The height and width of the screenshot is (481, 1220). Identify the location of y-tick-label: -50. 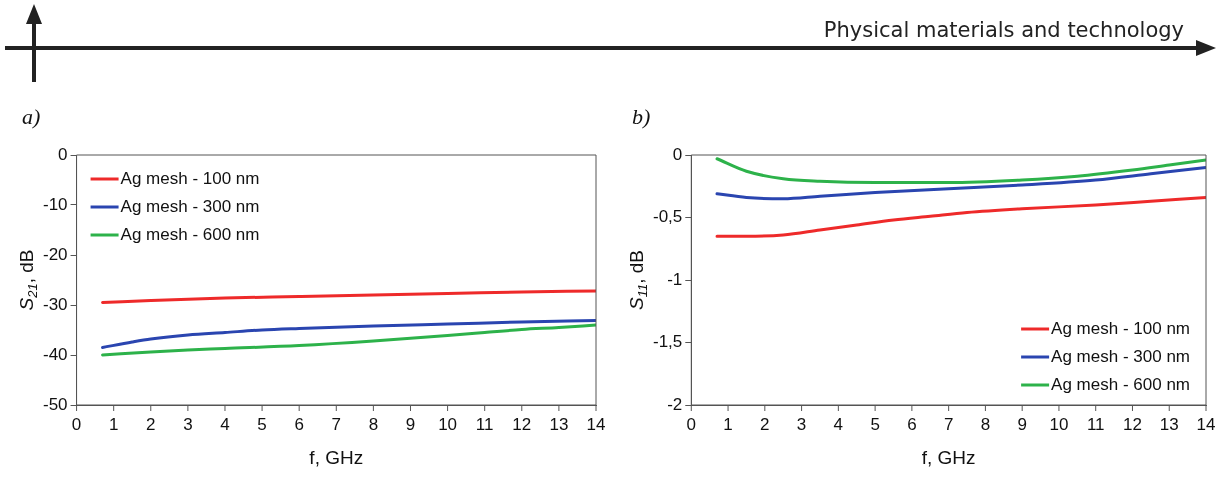
(55, 404).